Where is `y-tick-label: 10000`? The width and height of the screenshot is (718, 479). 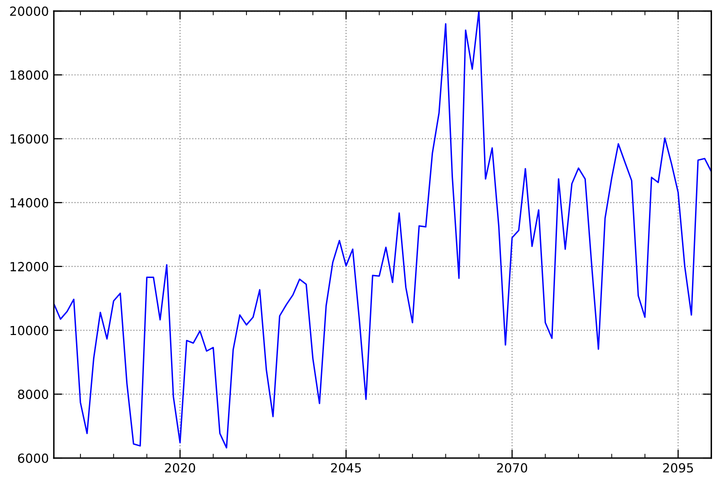 y-tick-label: 10000 is located at coordinates (29, 331).